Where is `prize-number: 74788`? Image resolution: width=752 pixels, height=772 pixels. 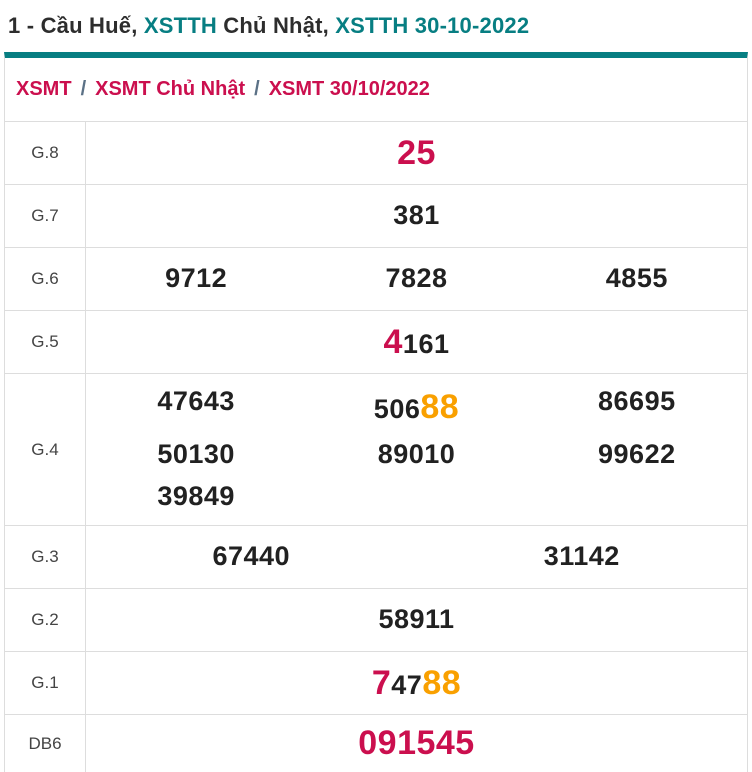
prize-number: 74788 is located at coordinates (416, 683).